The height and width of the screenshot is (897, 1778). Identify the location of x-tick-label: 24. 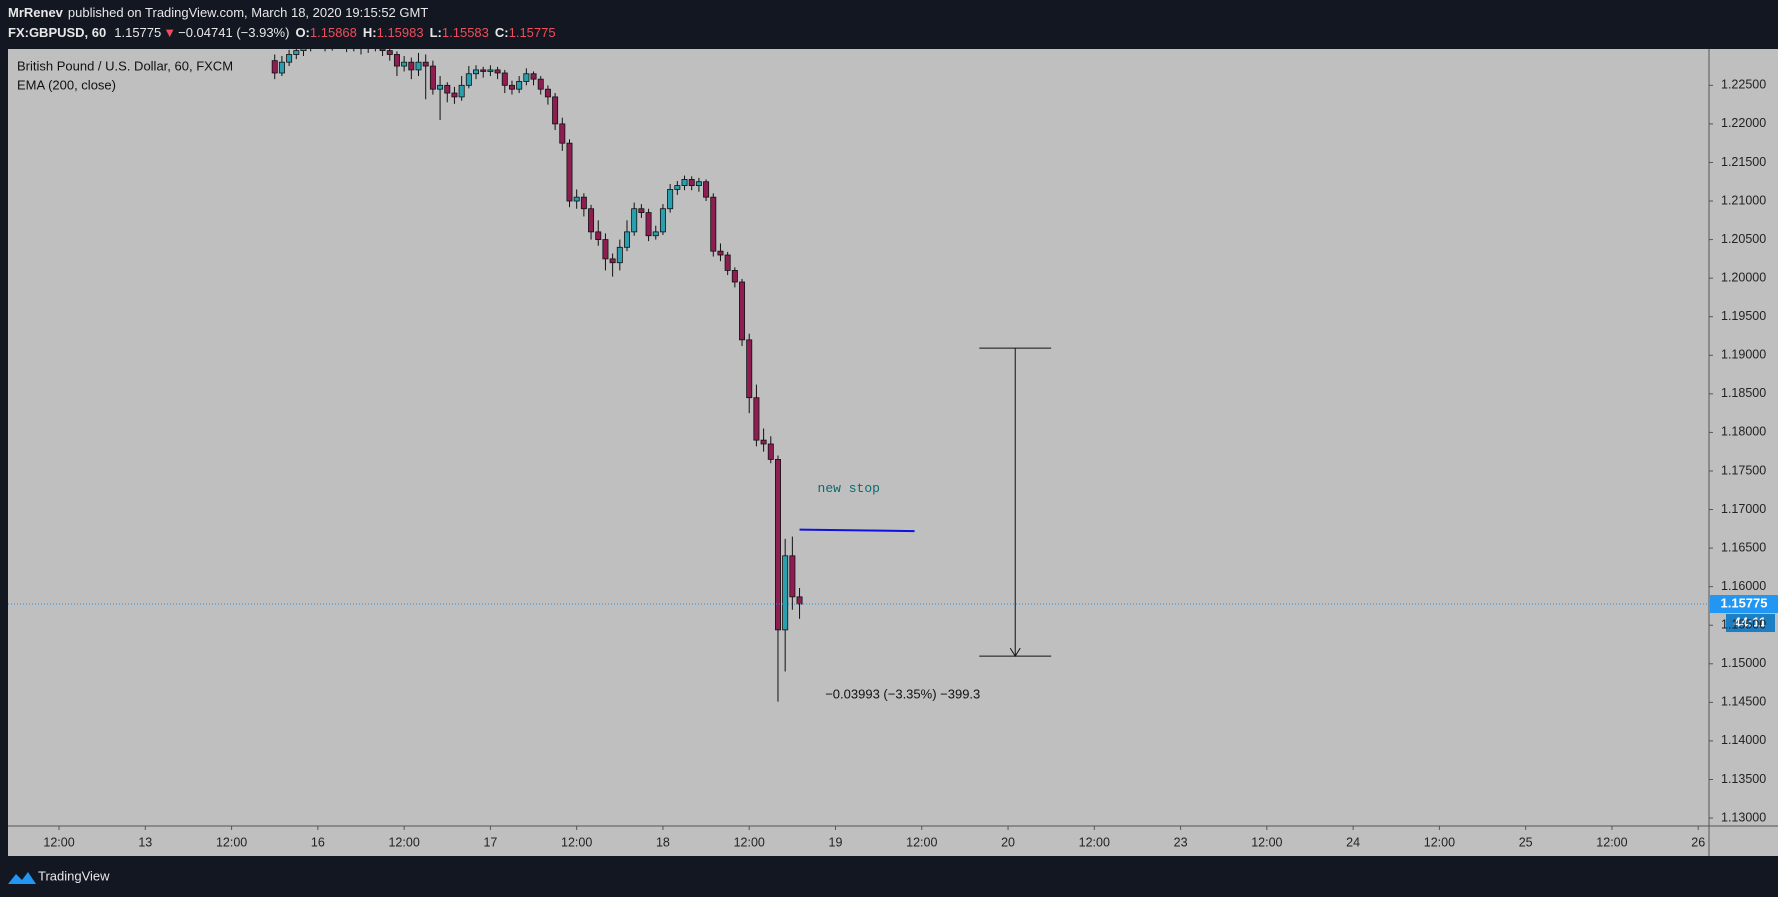
(1353, 842).